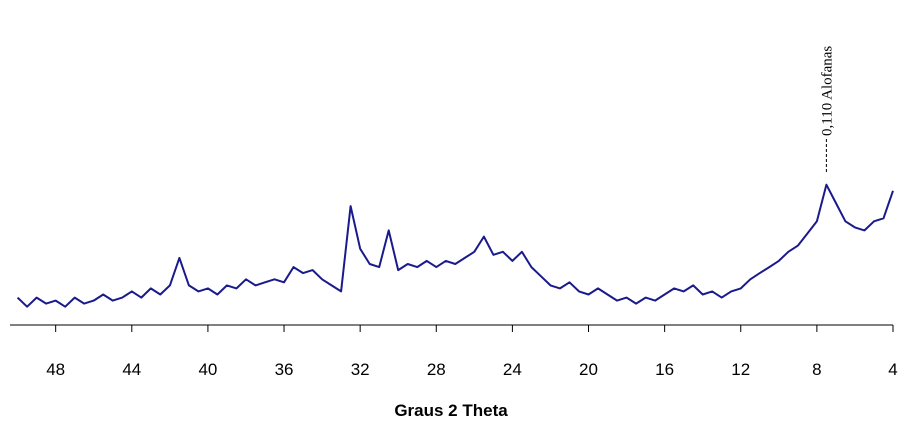  I want to click on x-tick-label: 32, so click(360, 369).